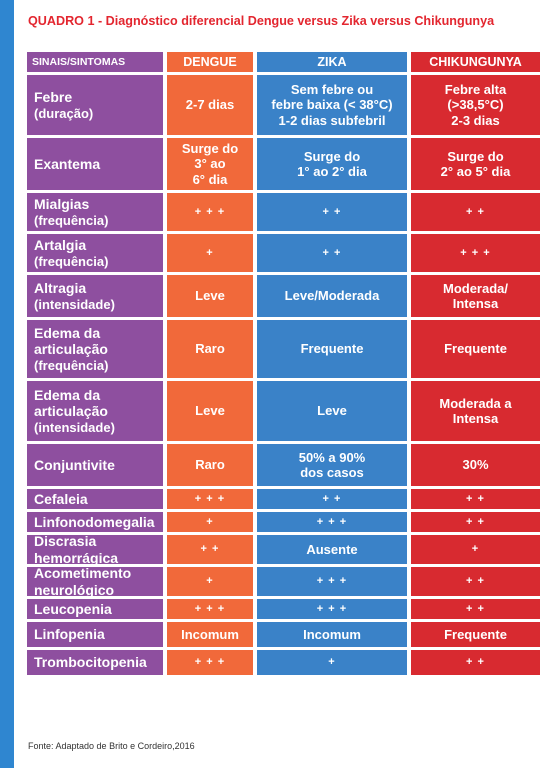  What do you see at coordinates (475, 253) in the screenshot?
I see `chikungunya-cell: + + +` at bounding box center [475, 253].